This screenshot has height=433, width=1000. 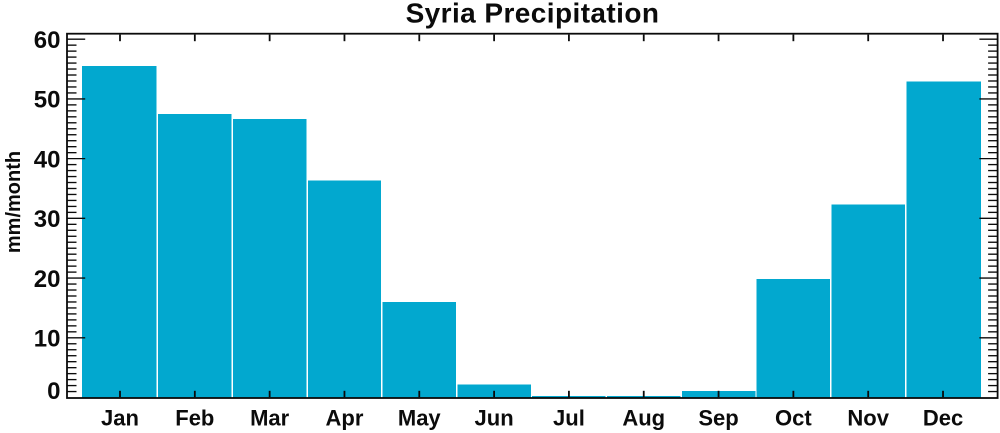 What do you see at coordinates (120, 417) in the screenshot?
I see `svg-text: Jan` at bounding box center [120, 417].